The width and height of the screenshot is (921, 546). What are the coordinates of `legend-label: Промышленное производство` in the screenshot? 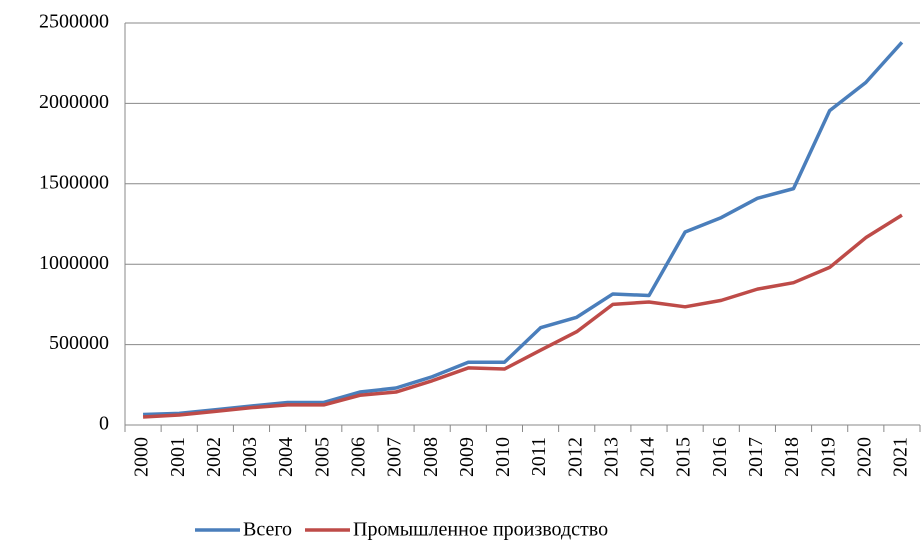 It's located at (480, 530).